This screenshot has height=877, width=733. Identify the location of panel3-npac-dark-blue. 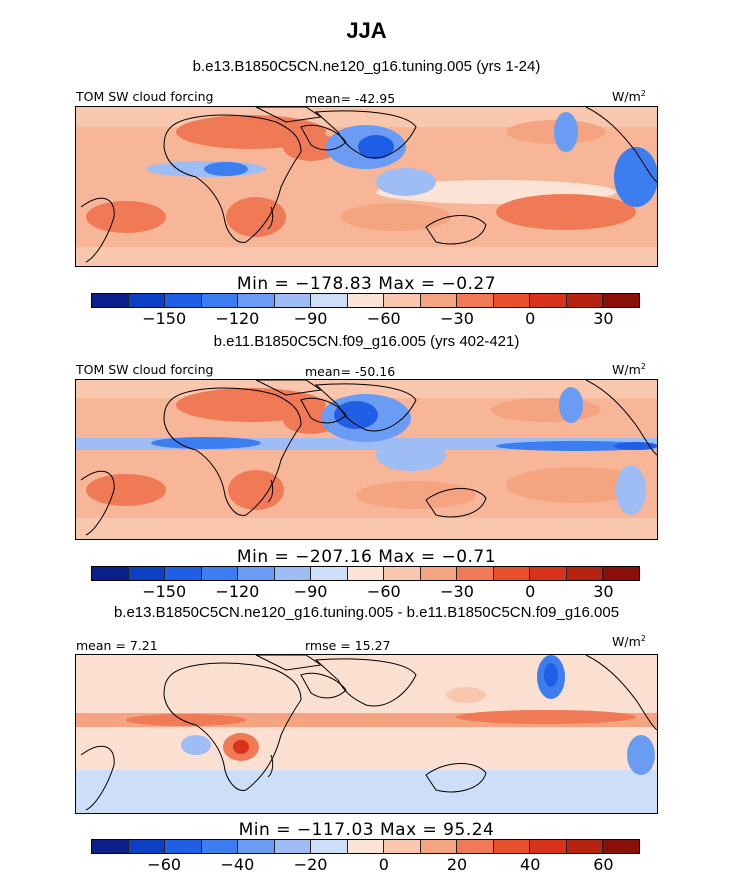
(551, 675).